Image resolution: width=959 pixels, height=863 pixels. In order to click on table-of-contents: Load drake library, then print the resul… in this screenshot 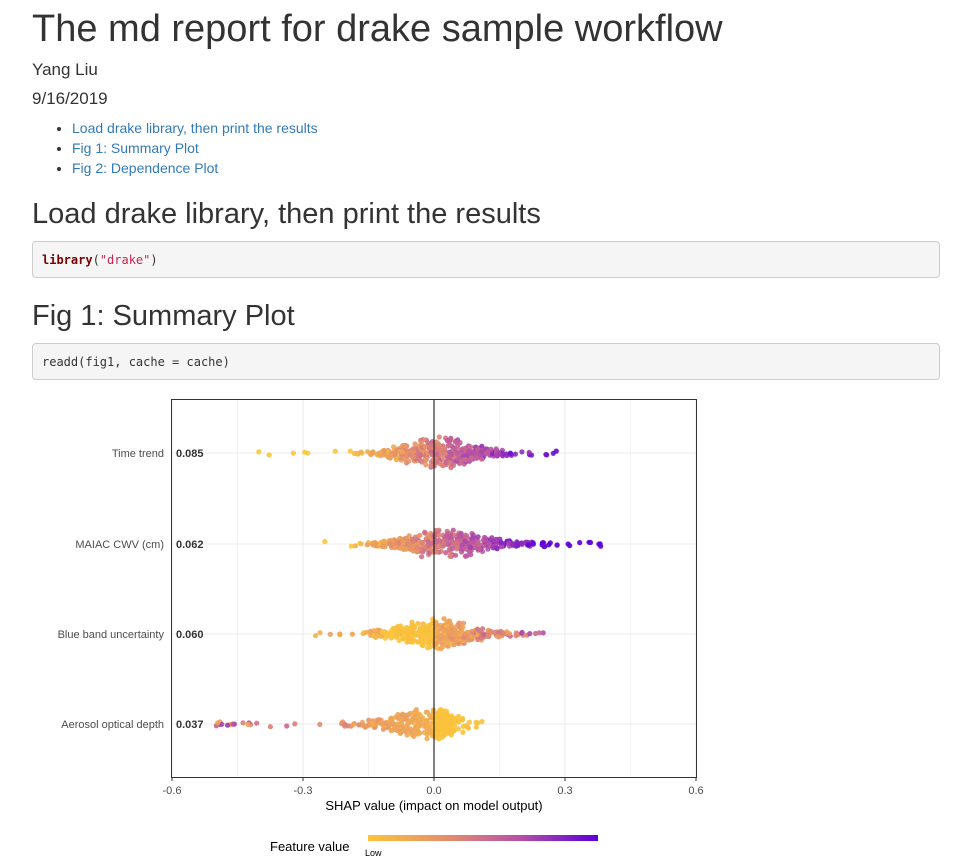, I will do `click(175, 148)`.